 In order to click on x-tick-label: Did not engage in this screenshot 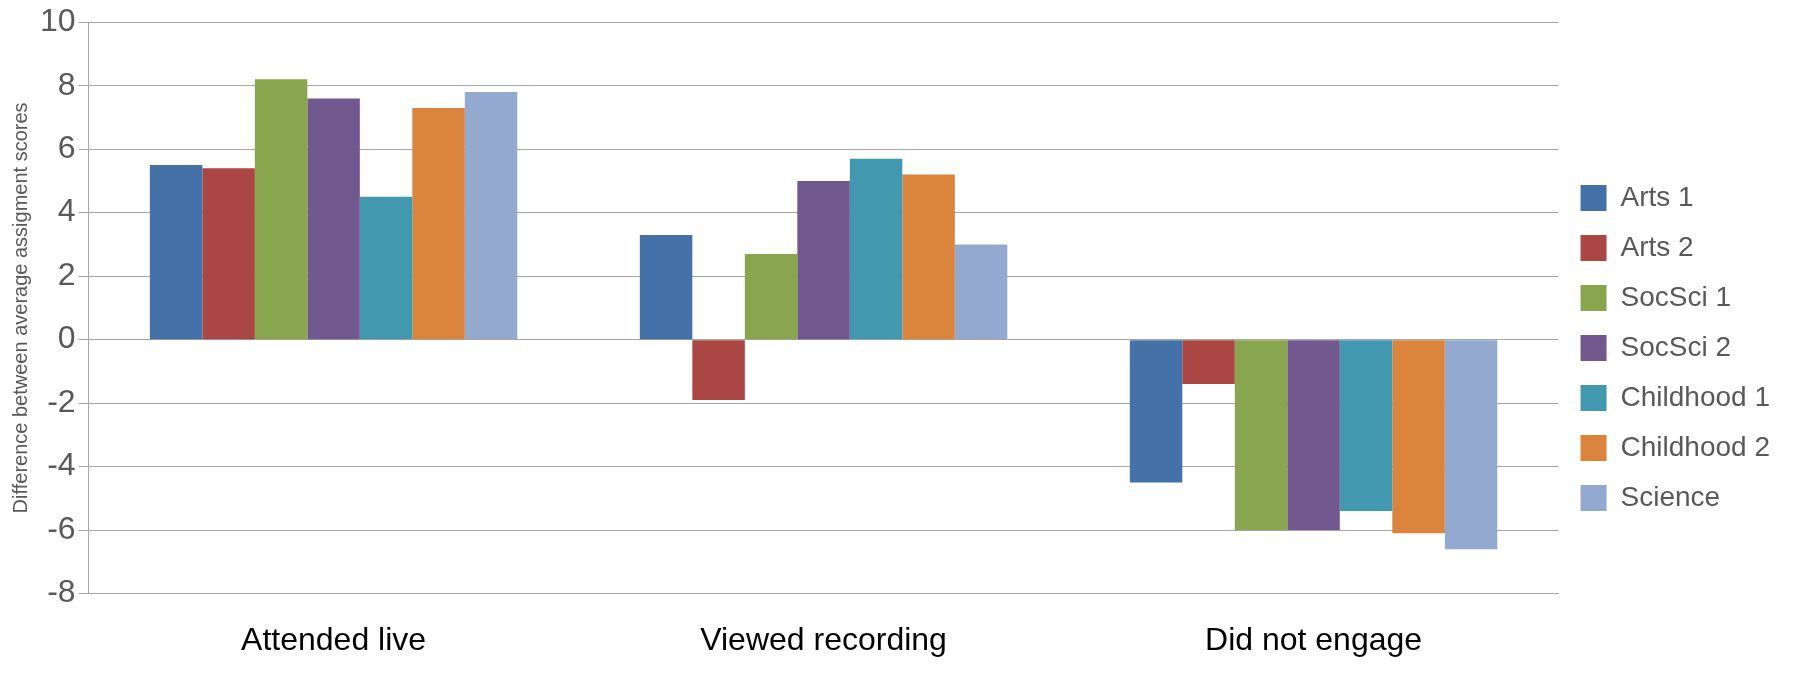, I will do `click(1314, 638)`.